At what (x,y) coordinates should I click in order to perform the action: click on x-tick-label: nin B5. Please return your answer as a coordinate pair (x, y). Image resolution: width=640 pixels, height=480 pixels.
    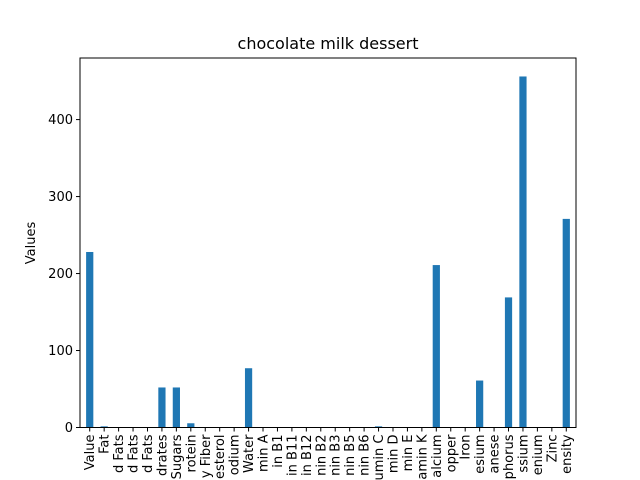
    Looking at the image, I should click on (350, 455).